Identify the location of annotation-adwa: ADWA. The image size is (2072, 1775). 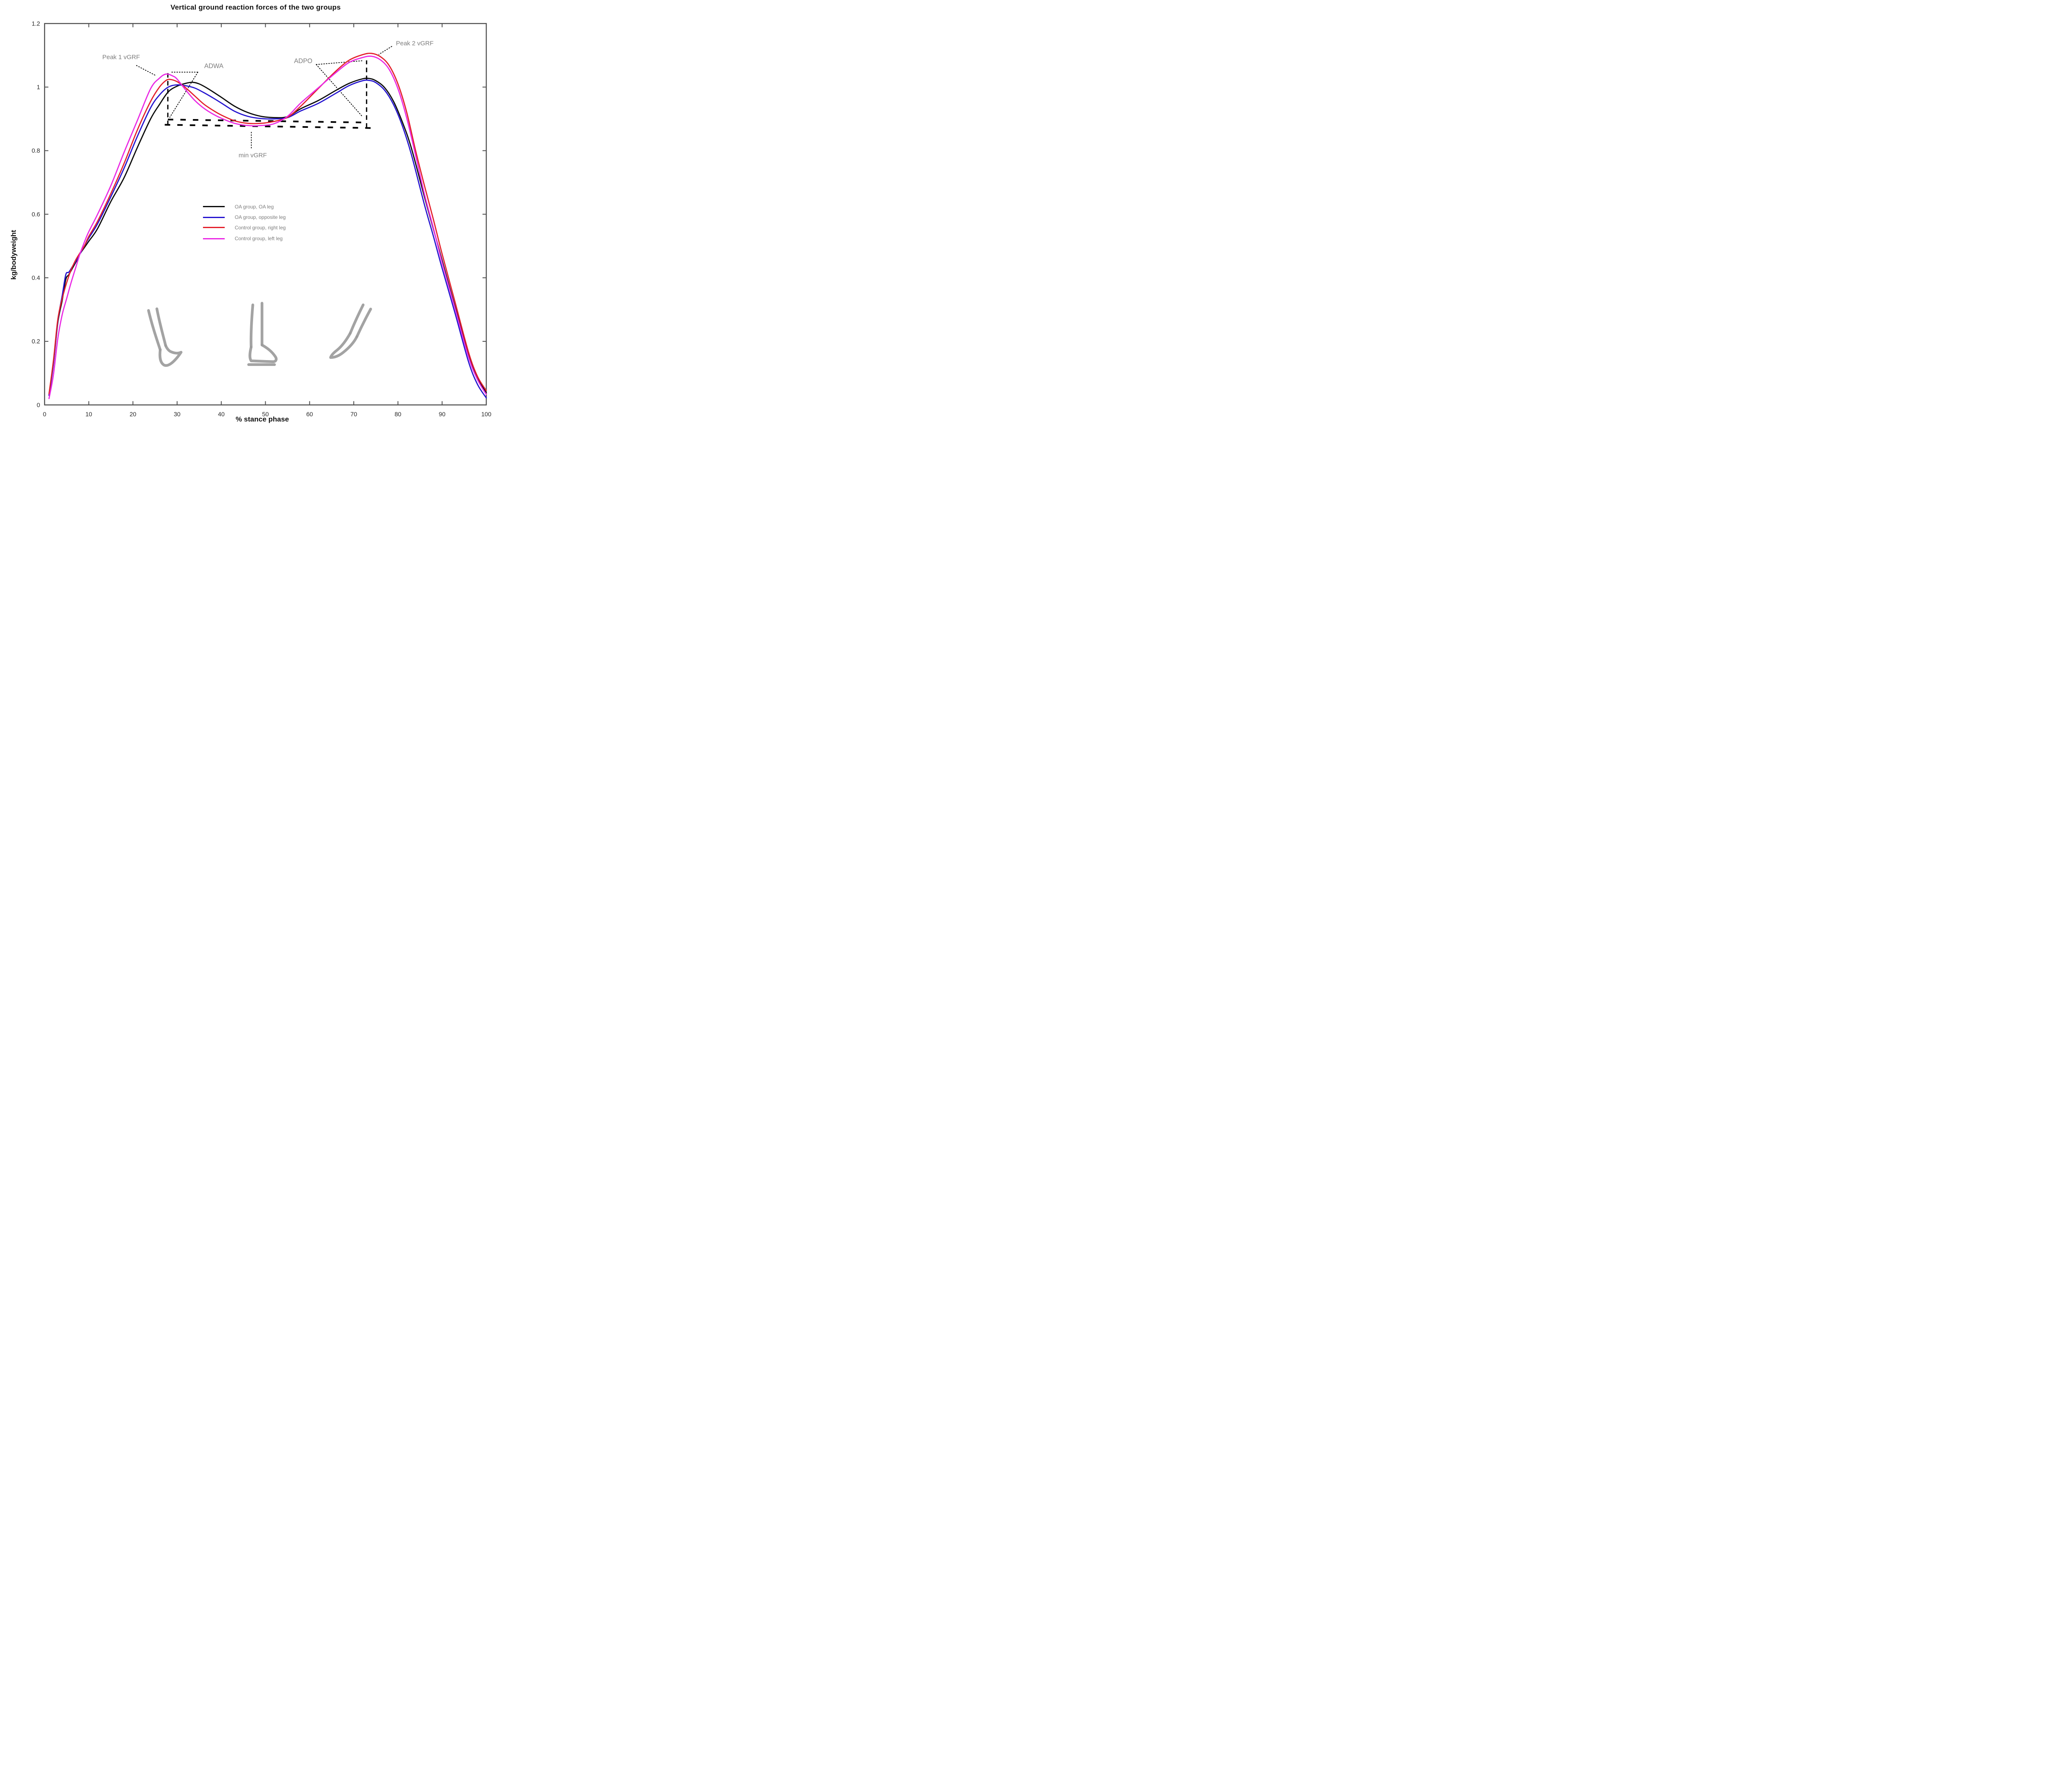
(213, 66).